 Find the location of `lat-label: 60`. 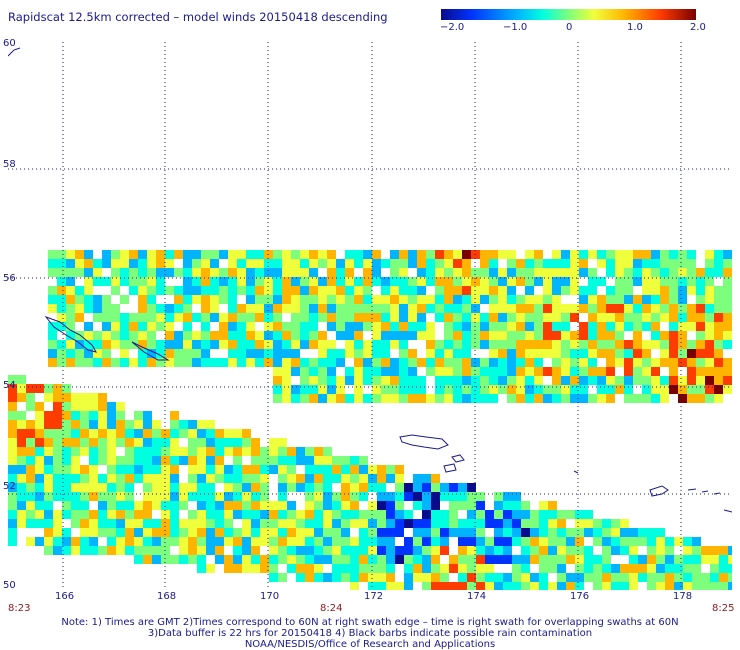

lat-label: 60 is located at coordinates (9, 43).